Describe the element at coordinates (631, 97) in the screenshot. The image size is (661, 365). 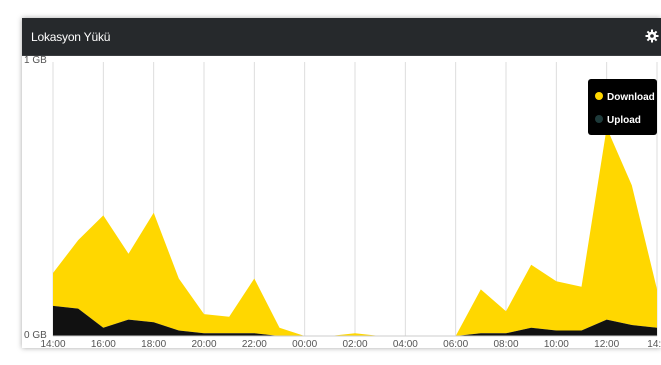
I see `legend-label-download: Download` at that location.